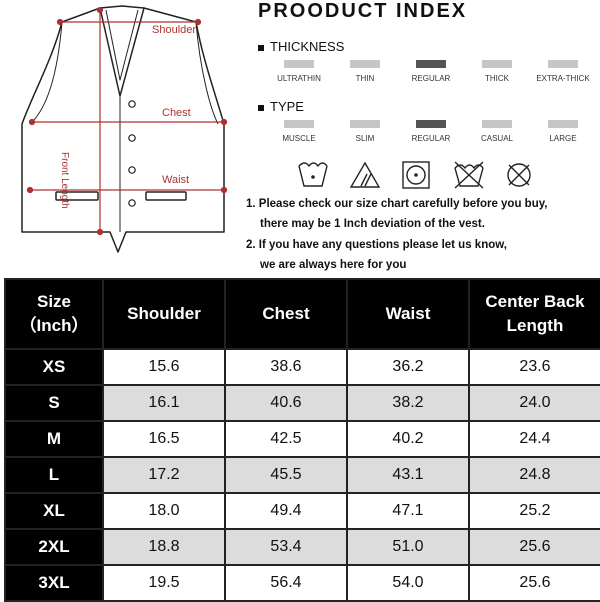 The width and height of the screenshot is (600, 602). Describe the element at coordinates (365, 174) in the screenshot. I see `no-bleach-icon` at that location.